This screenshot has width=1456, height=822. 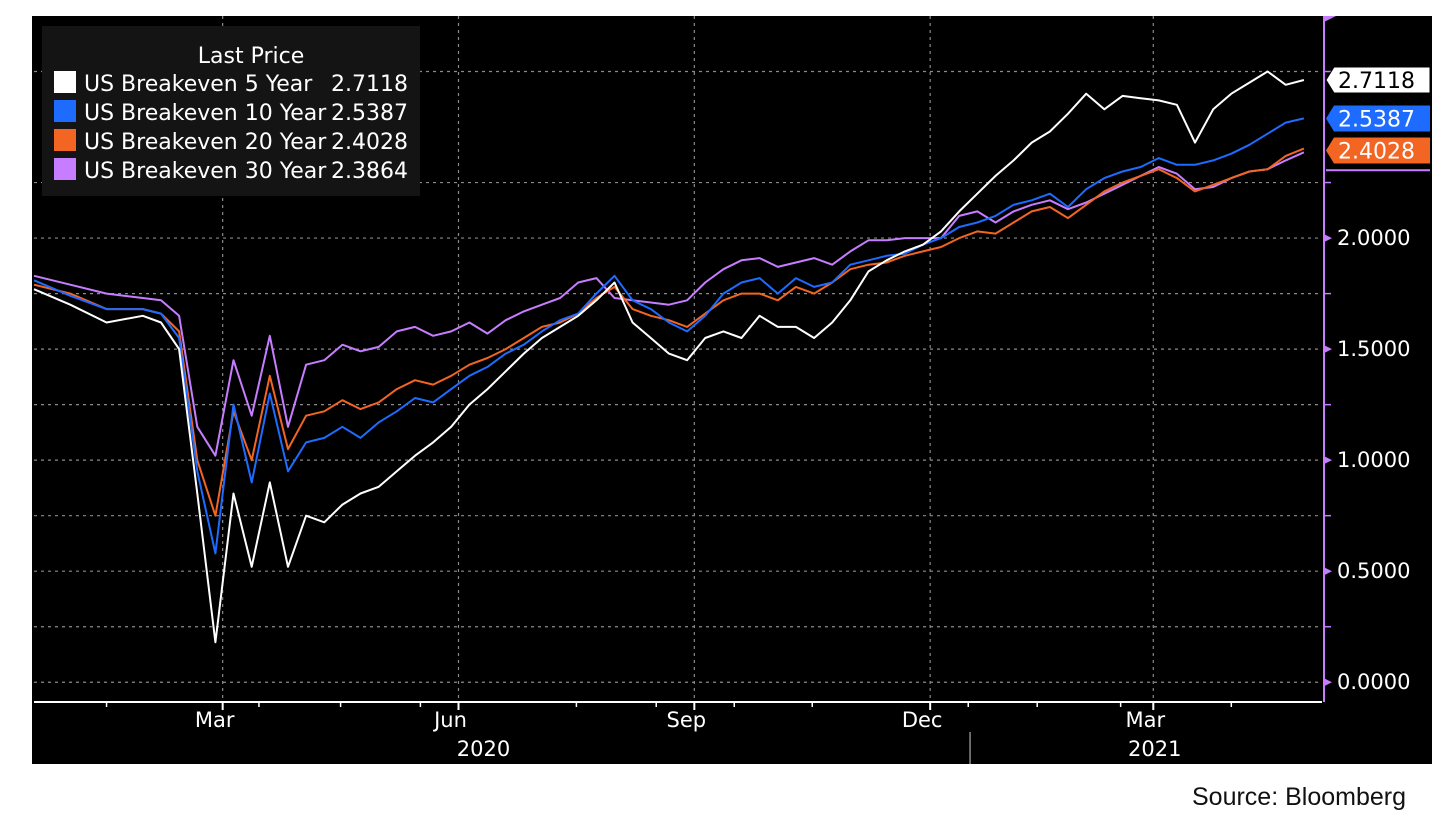 What do you see at coordinates (449, 720) in the screenshot?
I see `x-tick-label: Jun` at bounding box center [449, 720].